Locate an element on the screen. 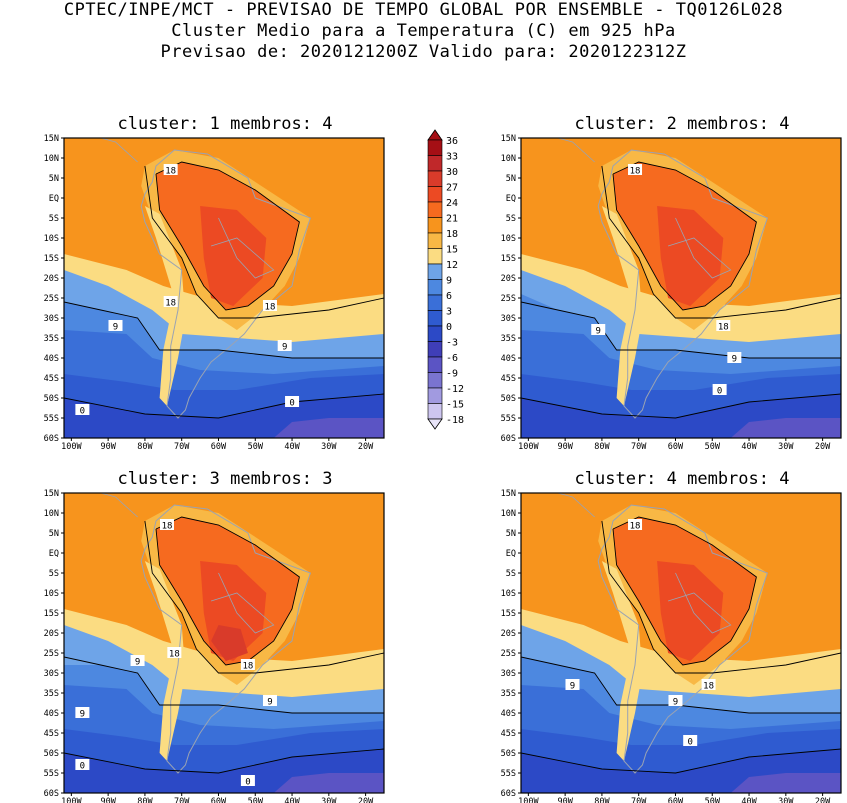 This screenshot has width=847, height=803. colorbar-label: -18 is located at coordinates (455, 420).